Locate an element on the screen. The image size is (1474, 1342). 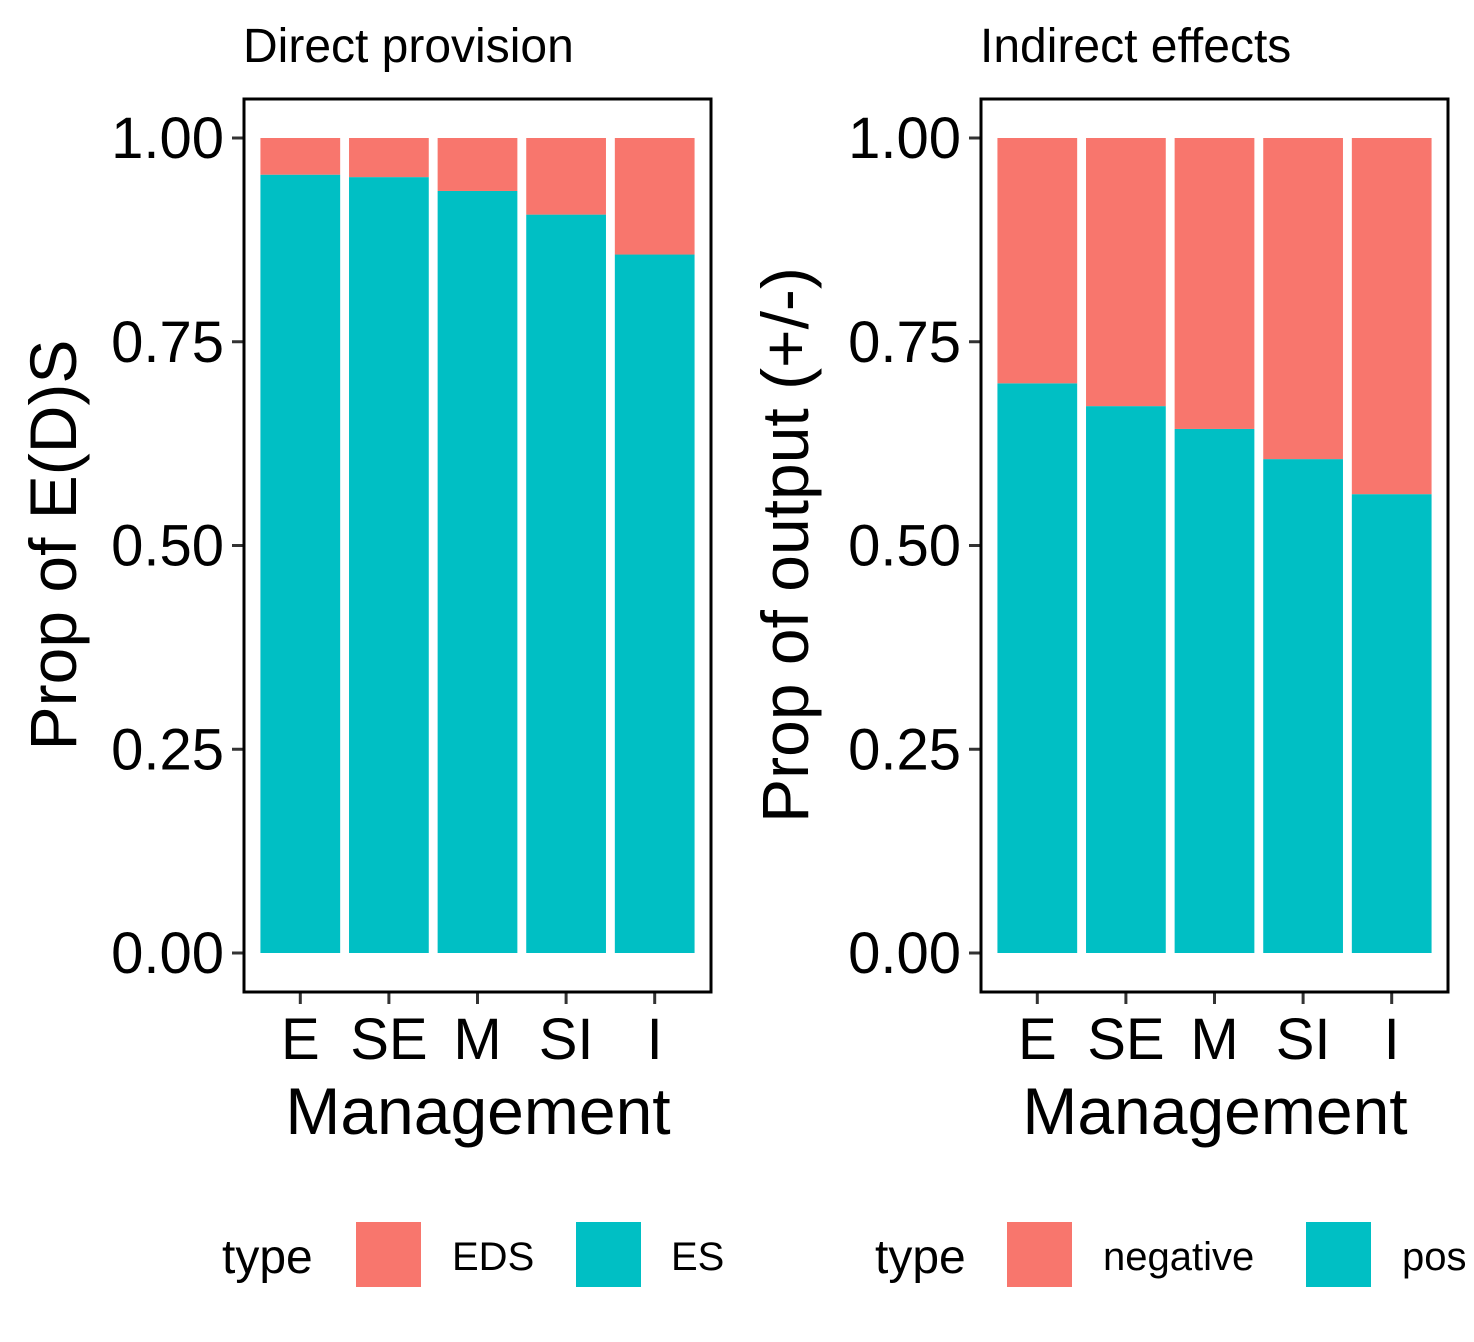
panel-1-bar-eds-e is located at coordinates (300, 156).